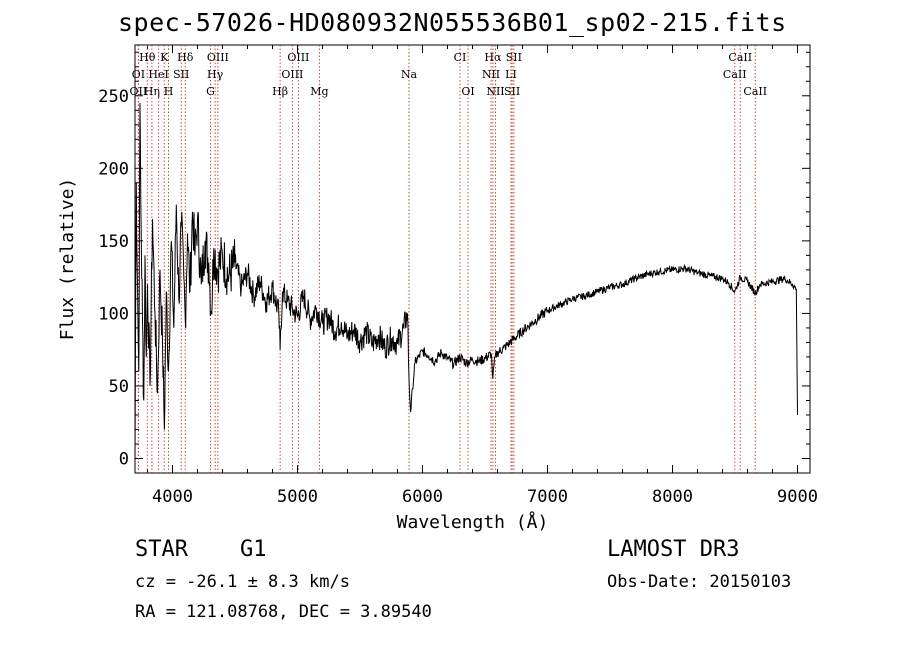 The width and height of the screenshot is (900, 649). Describe the element at coordinates (242, 582) in the screenshot. I see `redshift-text: cz = -26.1 ± 8.3 km/s` at that location.